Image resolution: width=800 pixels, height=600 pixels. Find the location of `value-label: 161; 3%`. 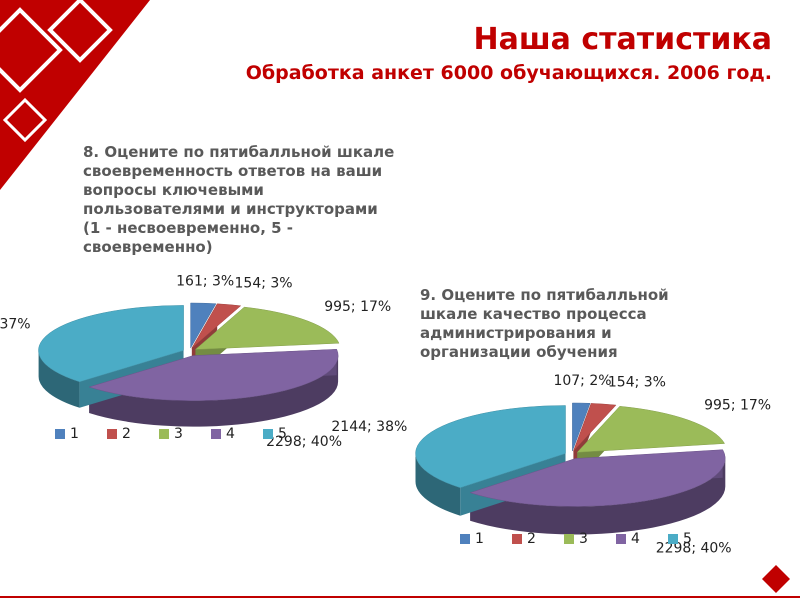

value-label: 161; 3% is located at coordinates (205, 281).